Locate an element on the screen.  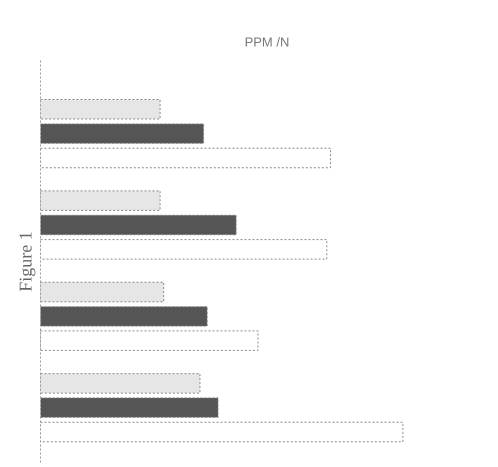
caption: Figure 1 is located at coordinates (26, 261).